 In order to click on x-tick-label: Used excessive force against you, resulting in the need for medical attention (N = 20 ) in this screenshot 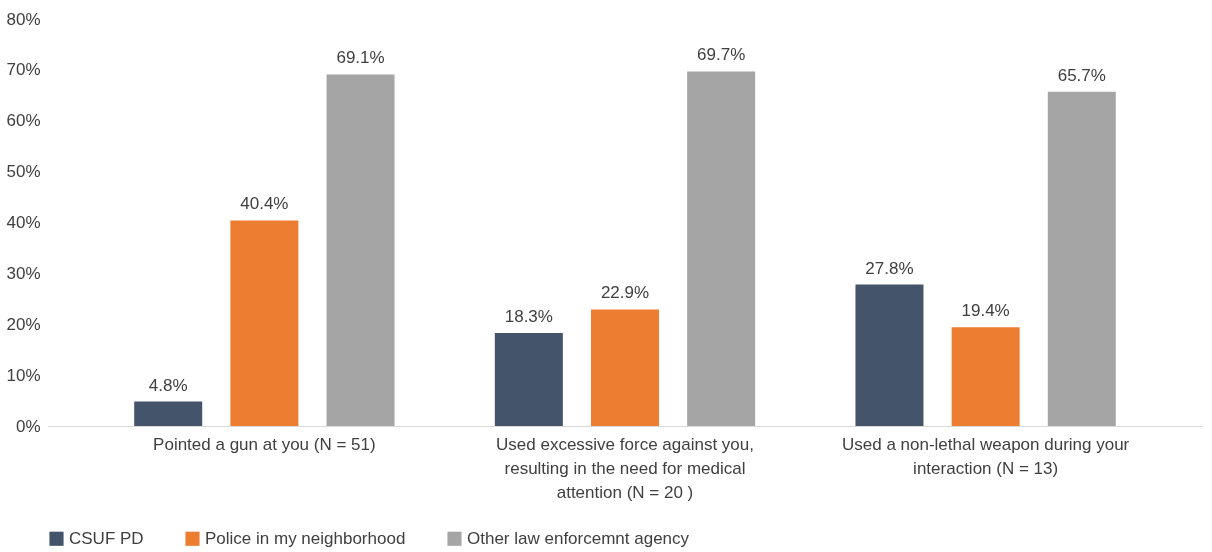, I will do `click(625, 468)`.